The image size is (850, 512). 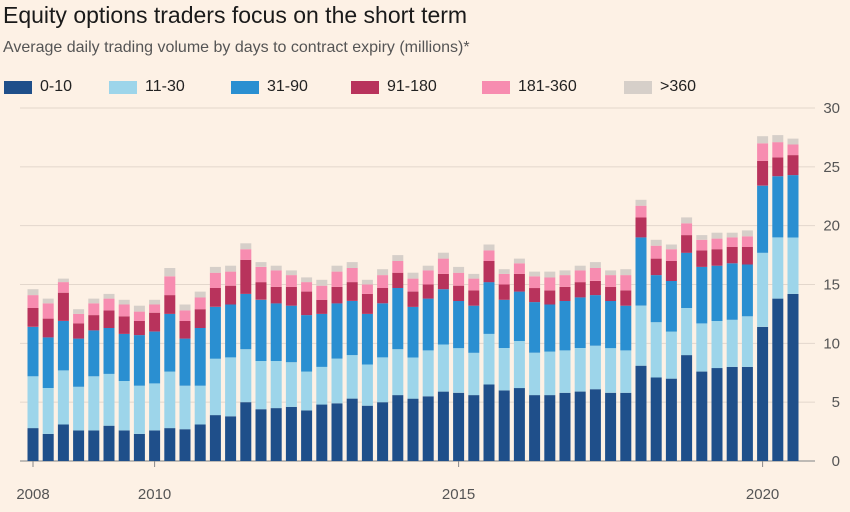 I want to click on x-tick-label: 2020, so click(x=762, y=494).